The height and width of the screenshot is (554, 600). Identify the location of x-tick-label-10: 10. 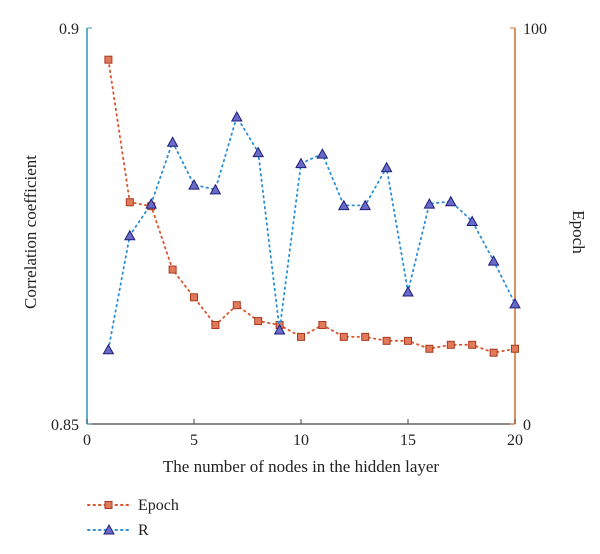
(301, 440).